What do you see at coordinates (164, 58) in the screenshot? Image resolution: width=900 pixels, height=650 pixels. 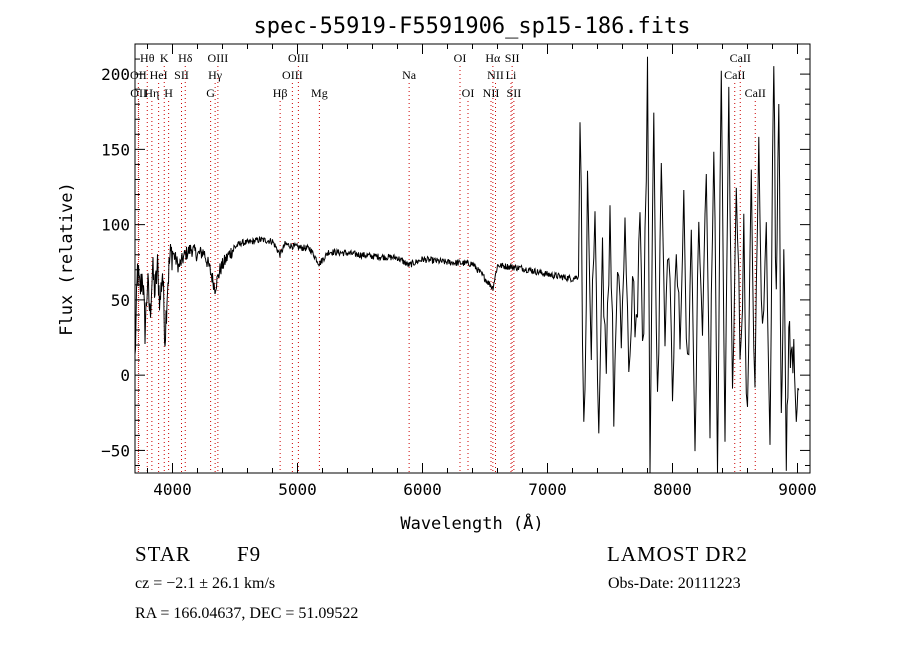 I see `spectral-line-label: K` at bounding box center [164, 58].